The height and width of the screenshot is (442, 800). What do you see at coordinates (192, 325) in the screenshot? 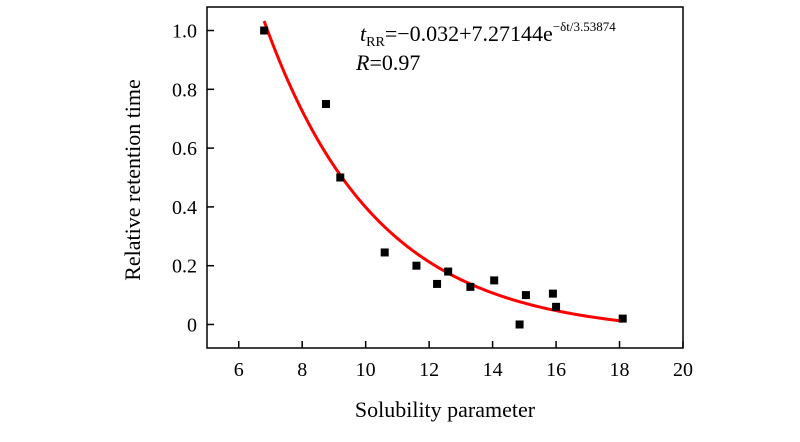
I see `y-tick-label: 0` at bounding box center [192, 325].